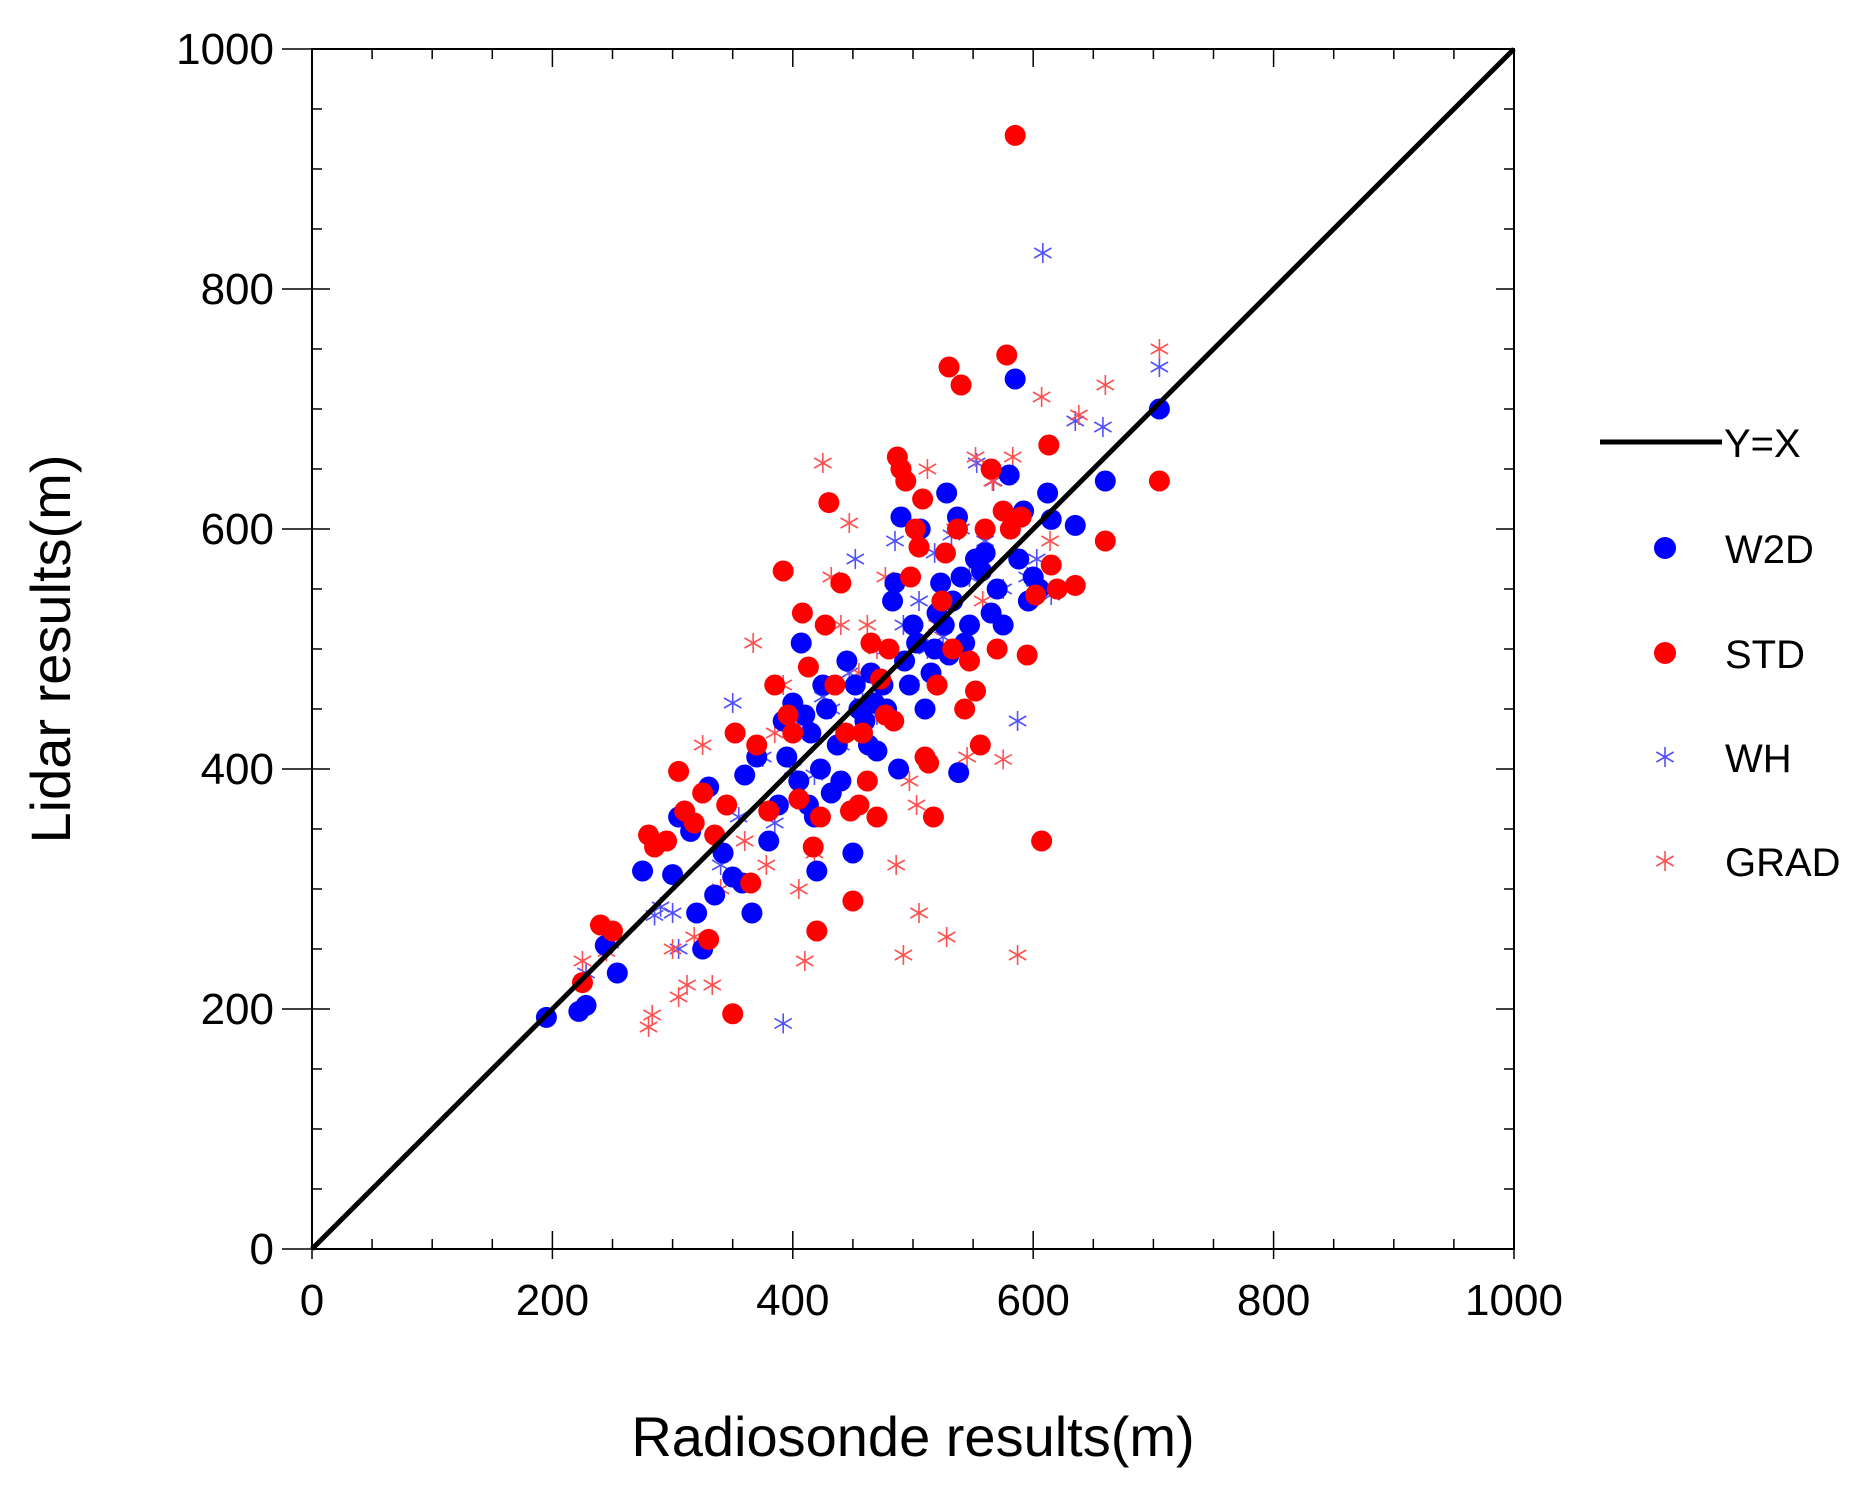 The width and height of the screenshot is (1861, 1492). I want to click on legend-marker-grad, so click(1665, 861).